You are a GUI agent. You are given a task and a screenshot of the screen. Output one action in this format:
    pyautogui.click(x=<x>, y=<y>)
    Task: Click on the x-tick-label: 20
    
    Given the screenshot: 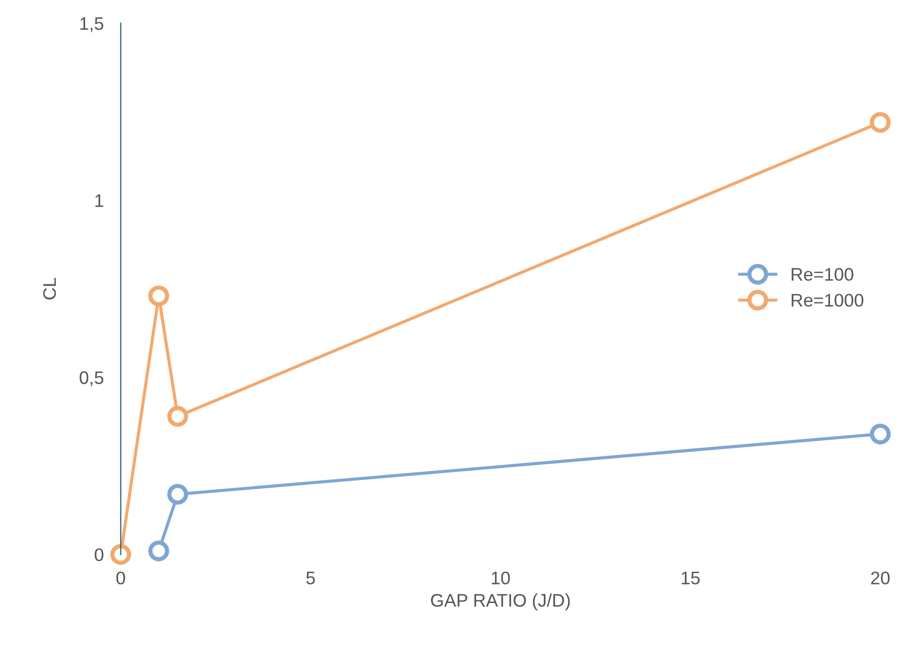 What is the action you would take?
    pyautogui.click(x=880, y=578)
    